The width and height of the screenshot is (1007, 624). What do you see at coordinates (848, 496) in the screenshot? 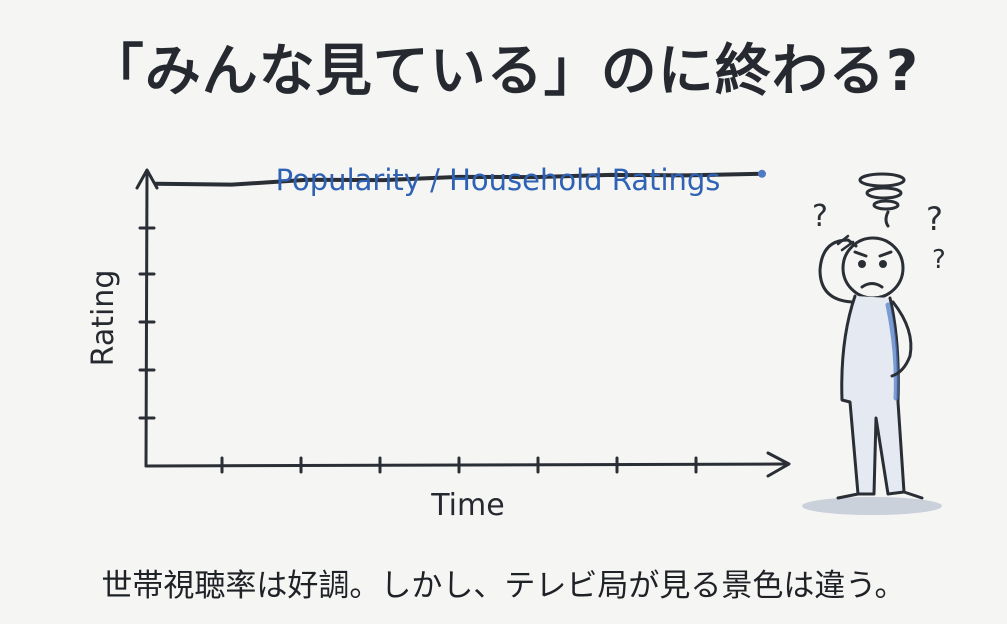
I see `figure-foot-left` at bounding box center [848, 496].